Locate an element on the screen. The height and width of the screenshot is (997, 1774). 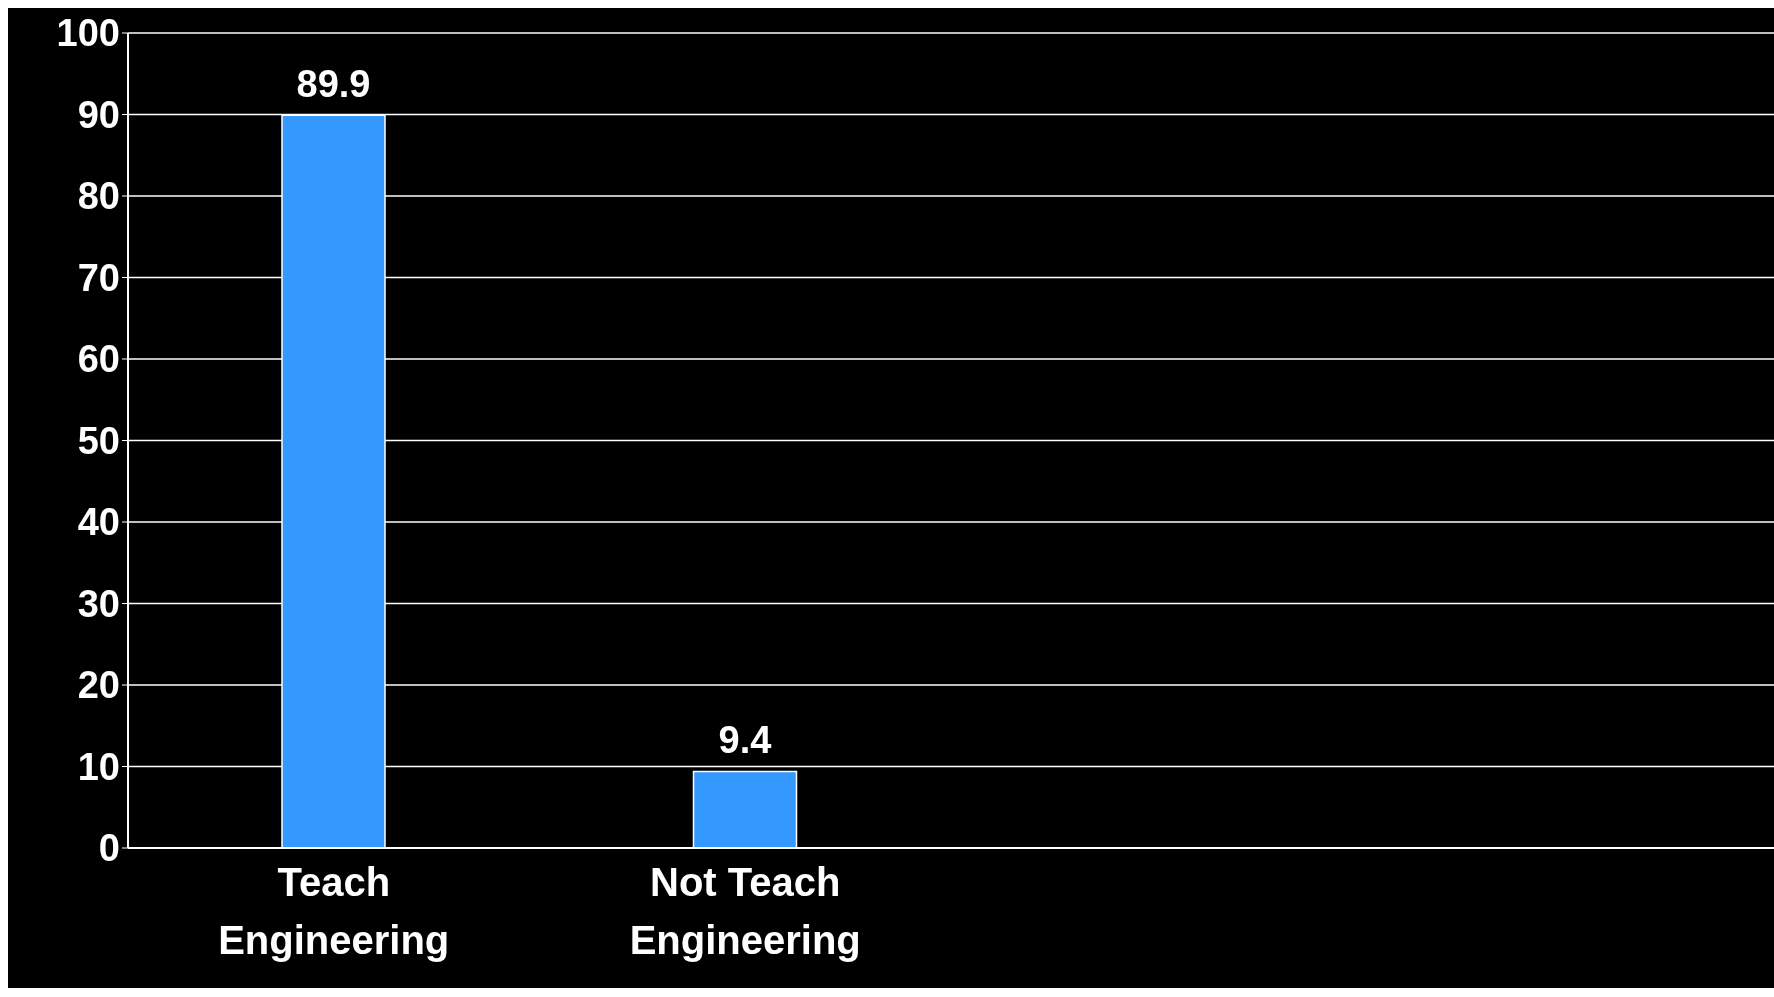
y-tick-label: 0 is located at coordinates (109, 848).